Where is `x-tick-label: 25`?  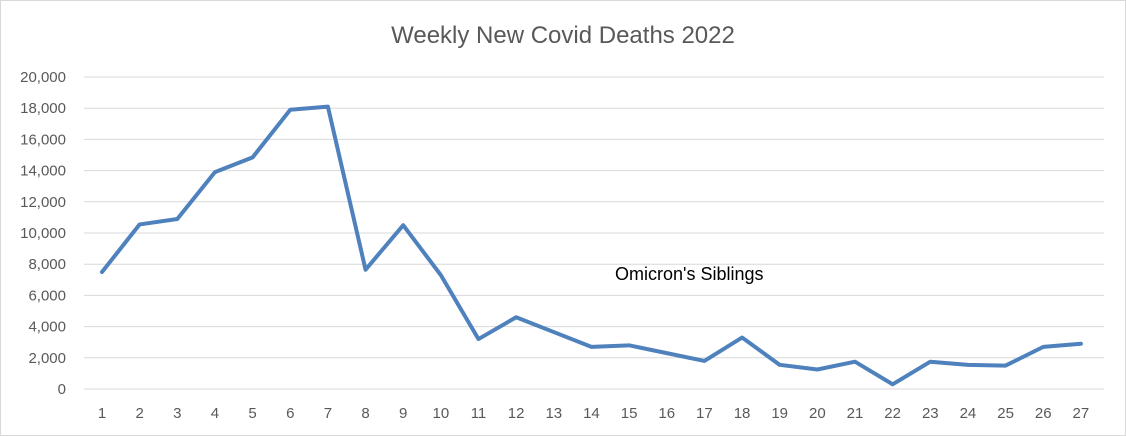 x-tick-label: 25 is located at coordinates (1005, 413).